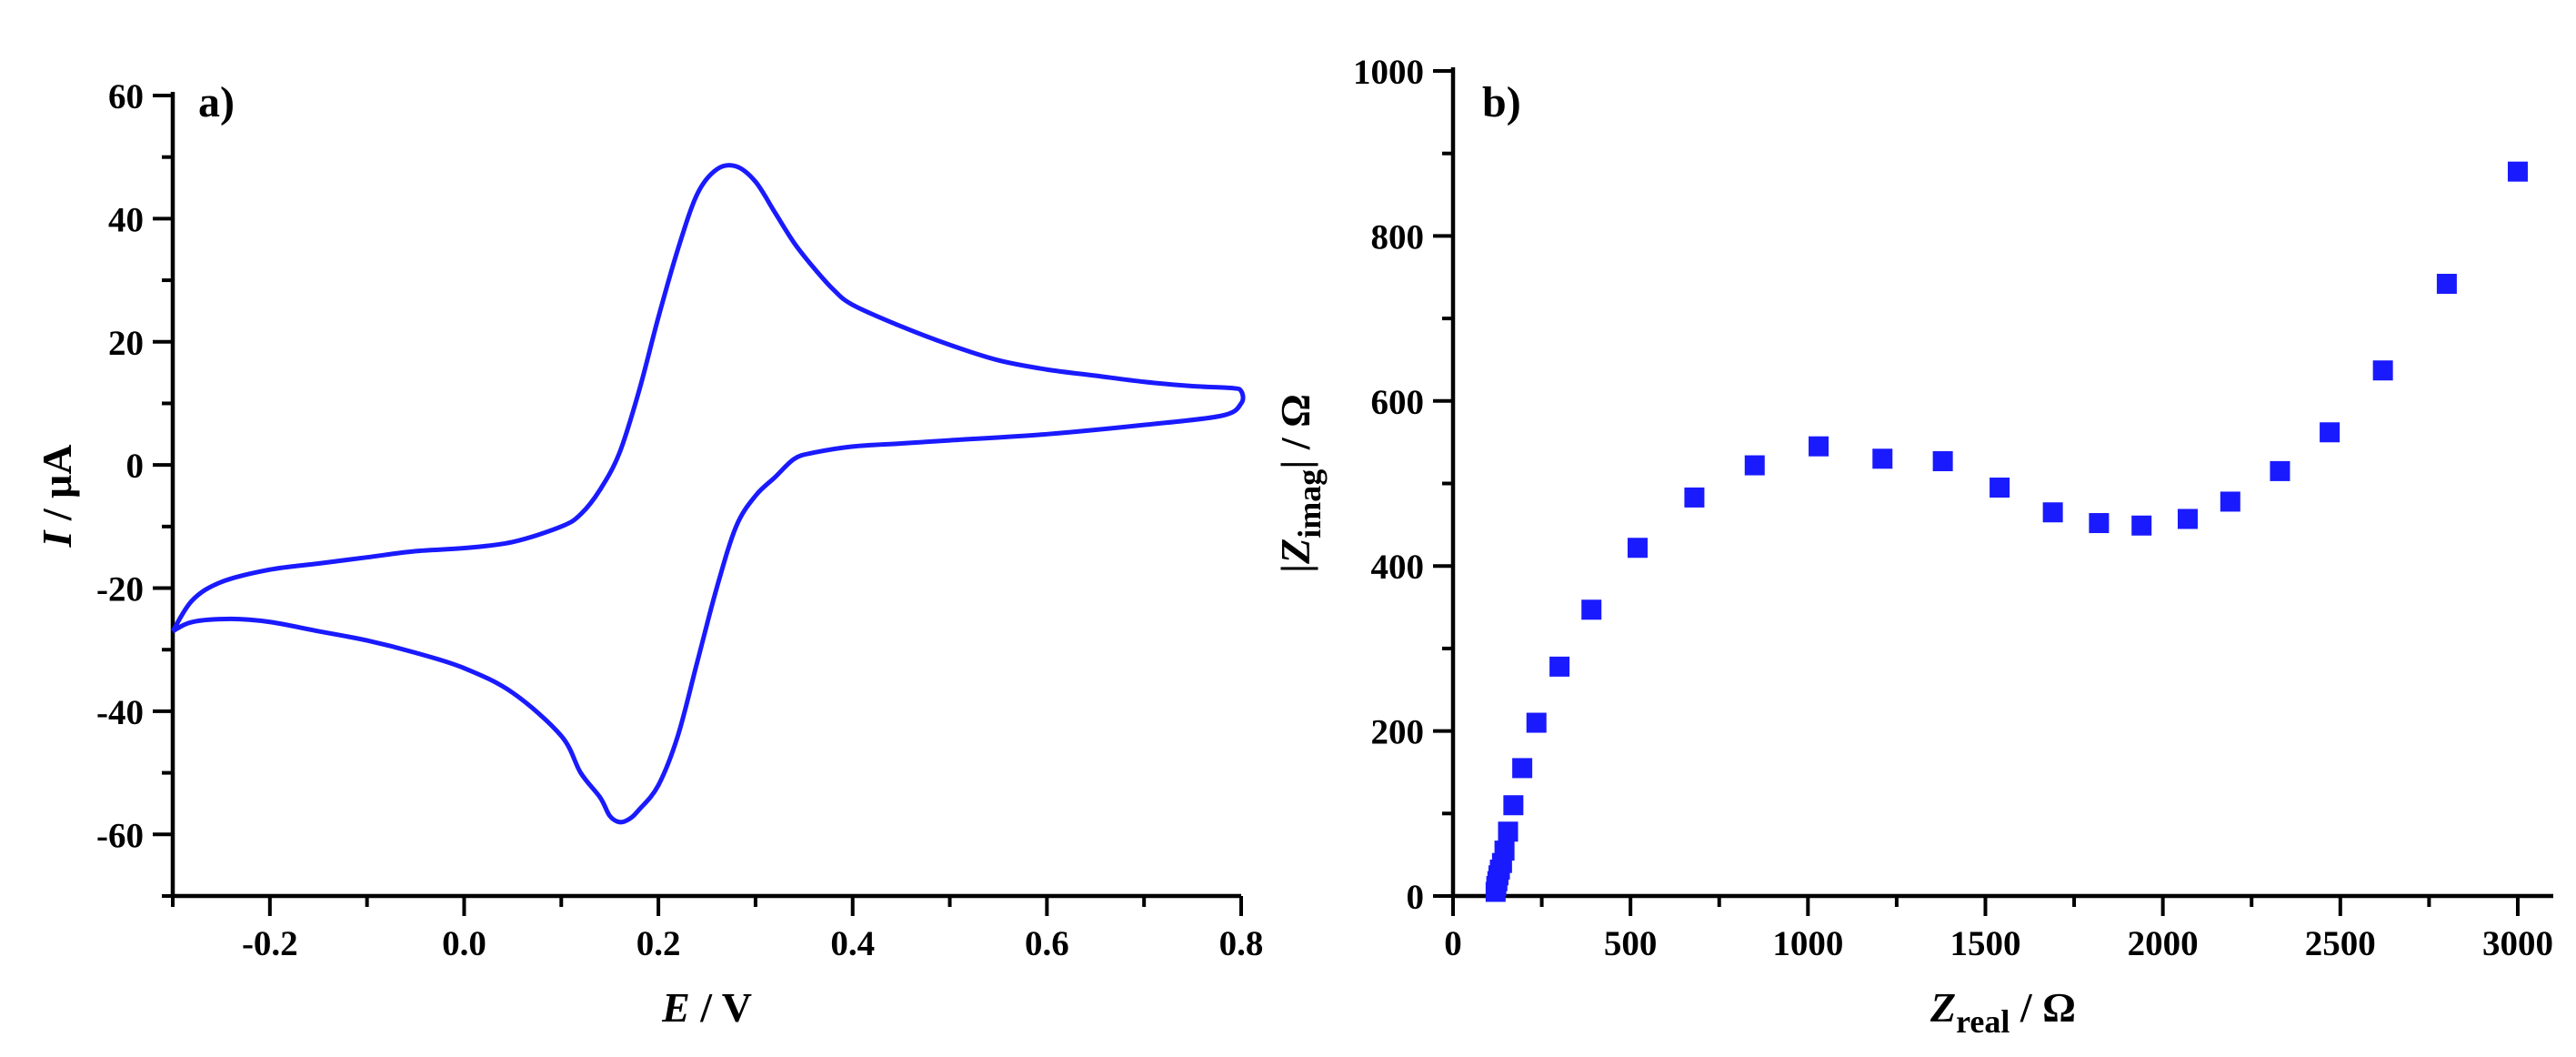 The image size is (2576, 1057). Describe the element at coordinates (216, 102) in the screenshot. I see `panel-label: a)` at that location.